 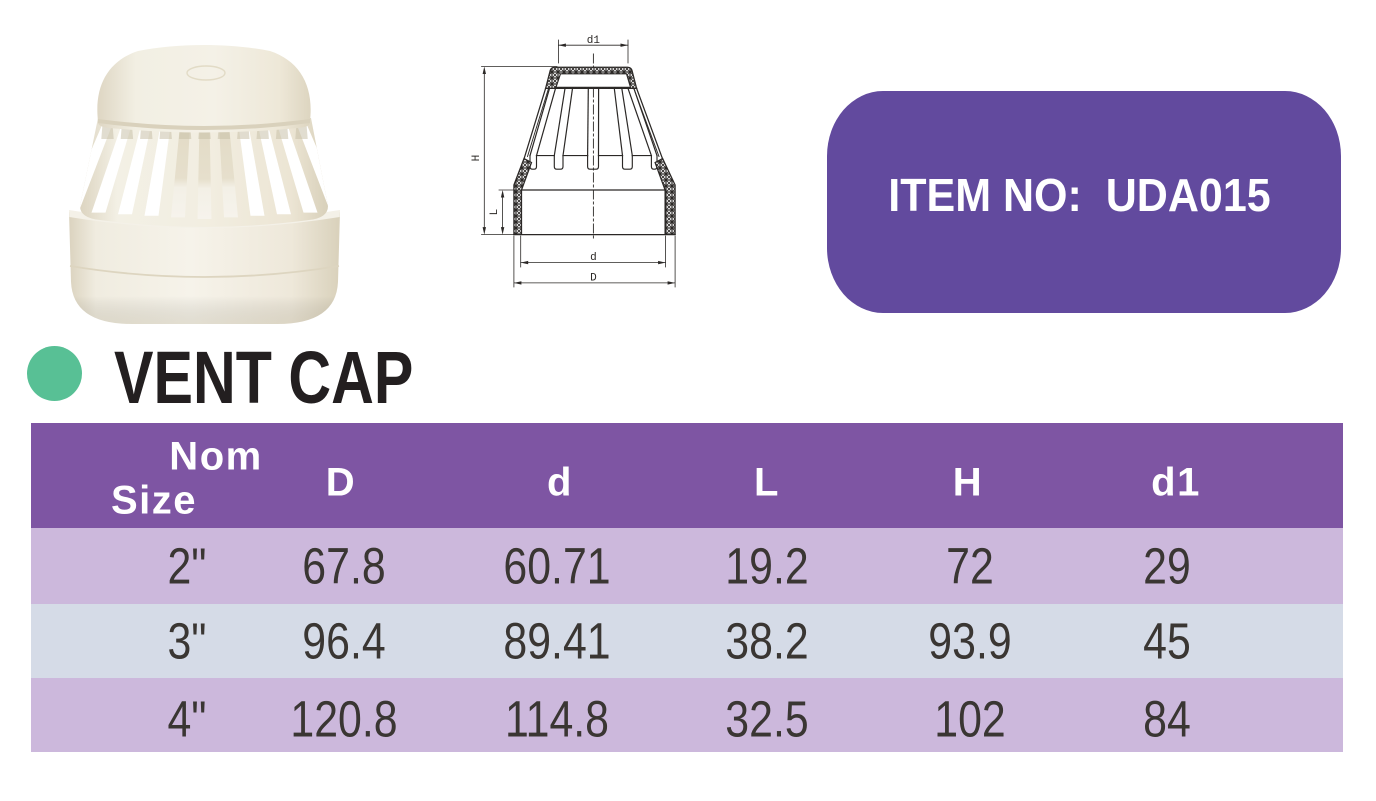 I want to click on svg-text: L, so click(x=495, y=212).